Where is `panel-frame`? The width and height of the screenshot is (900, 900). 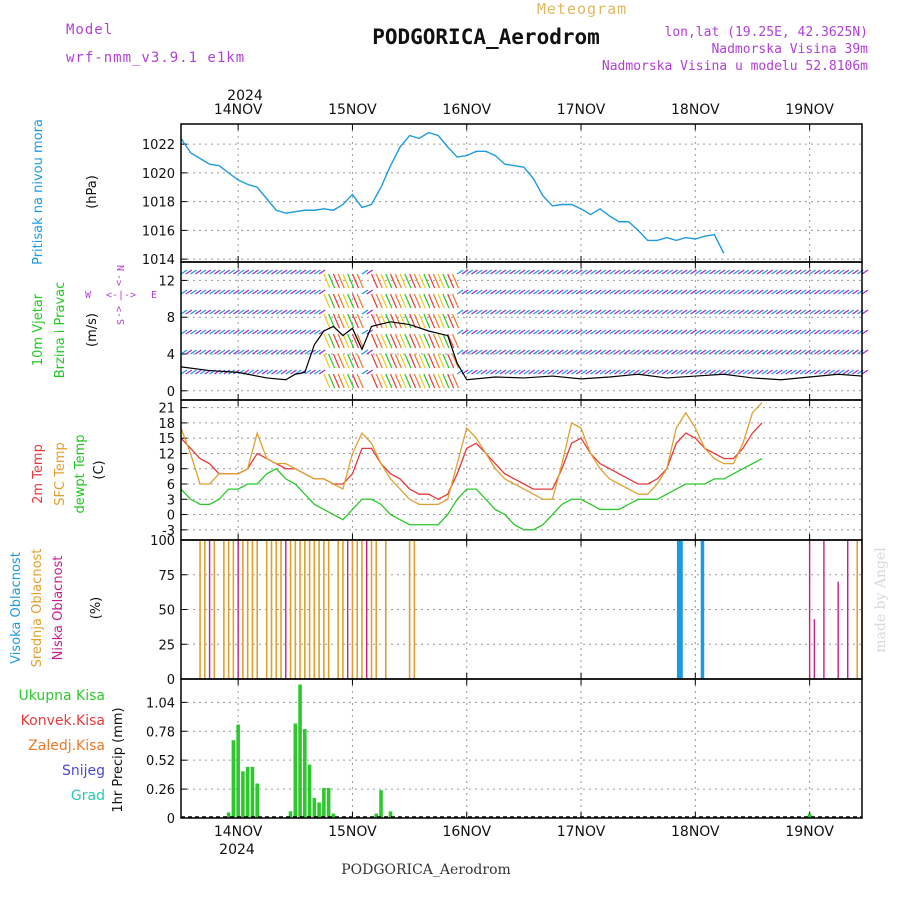
panel-frame is located at coordinates (521, 748).